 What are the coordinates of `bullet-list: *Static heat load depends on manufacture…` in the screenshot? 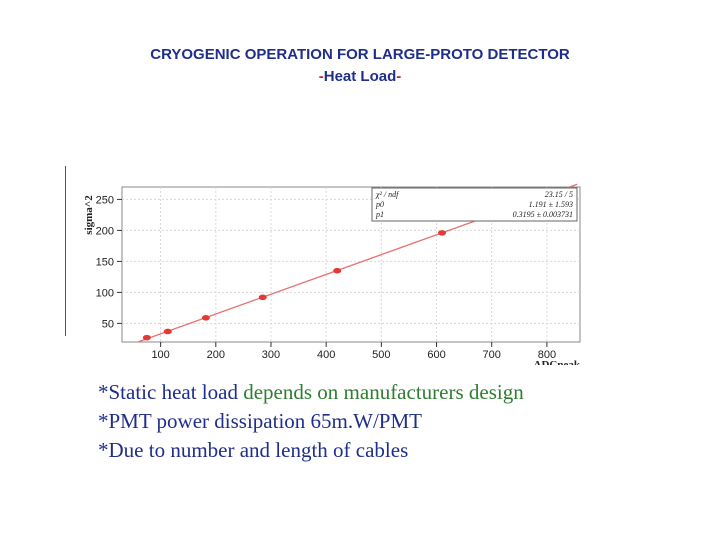 It's located at (311, 421).